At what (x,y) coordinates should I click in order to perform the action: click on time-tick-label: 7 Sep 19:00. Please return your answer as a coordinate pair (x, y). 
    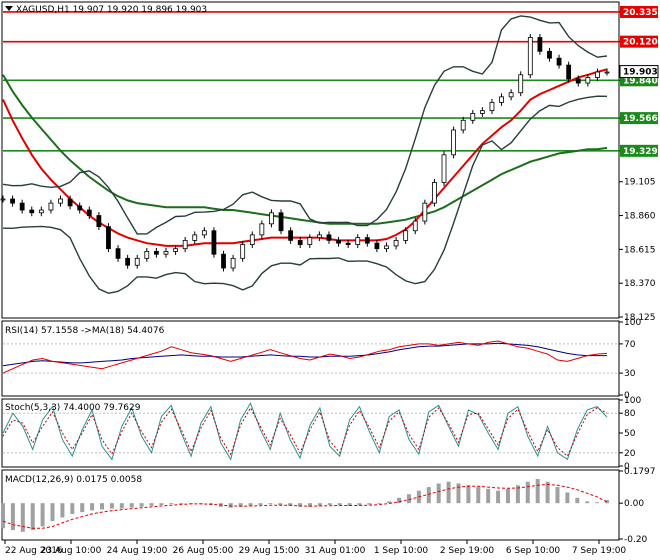
    Looking at the image, I should click on (599, 551).